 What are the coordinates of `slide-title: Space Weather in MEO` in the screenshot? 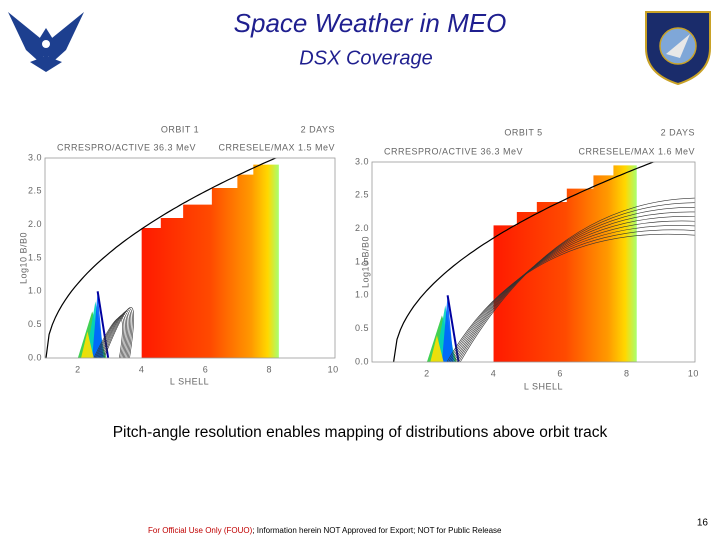 It's located at (370, 23).